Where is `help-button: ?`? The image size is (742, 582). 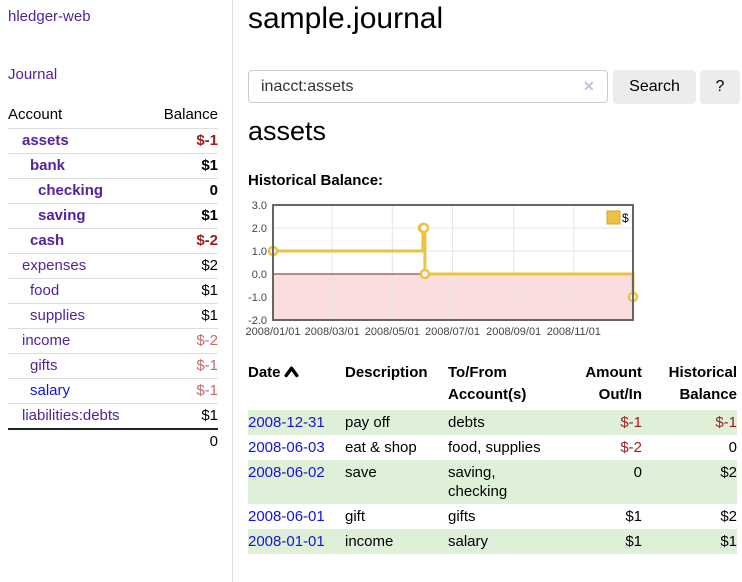
help-button: ? is located at coordinates (720, 87).